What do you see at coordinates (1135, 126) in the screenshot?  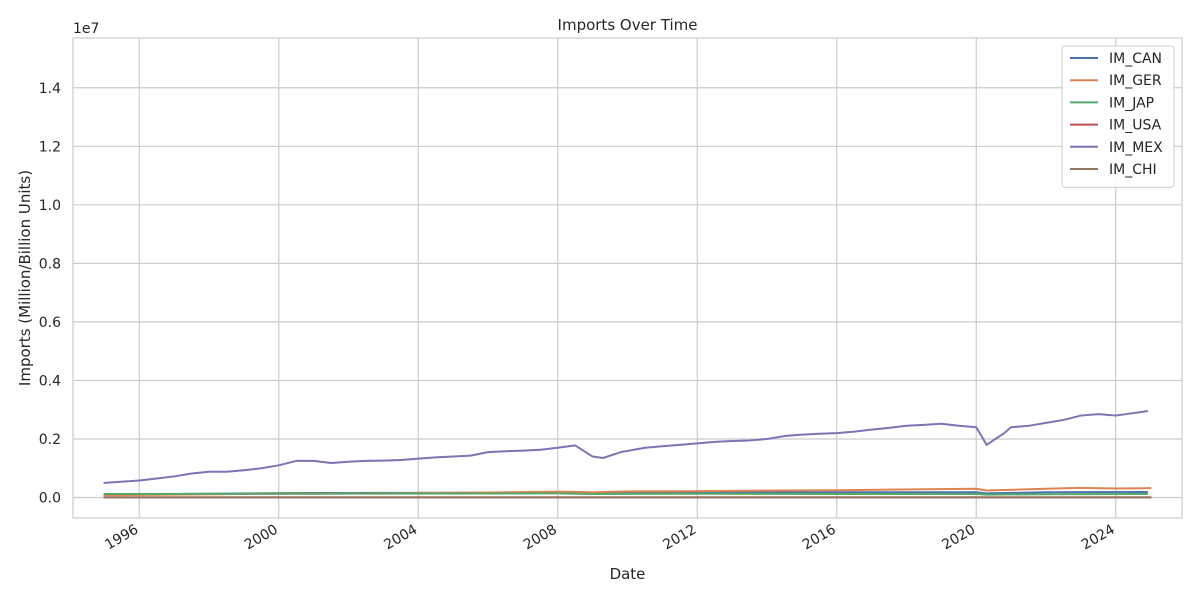 I see `legend-label: IM_USA` at bounding box center [1135, 126].